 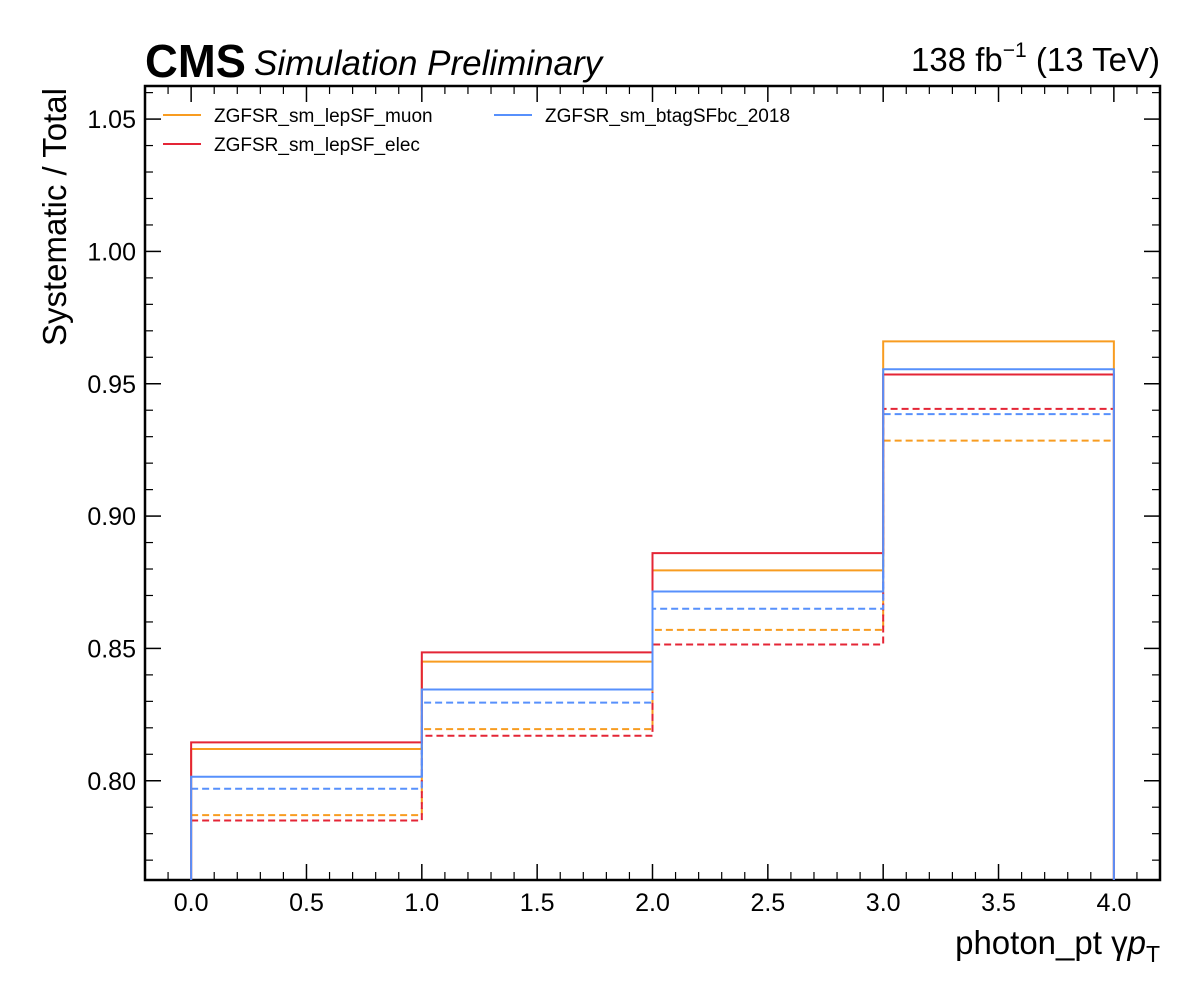 What do you see at coordinates (111, 517) in the screenshot?
I see `y-tick-label: 0.90` at bounding box center [111, 517].